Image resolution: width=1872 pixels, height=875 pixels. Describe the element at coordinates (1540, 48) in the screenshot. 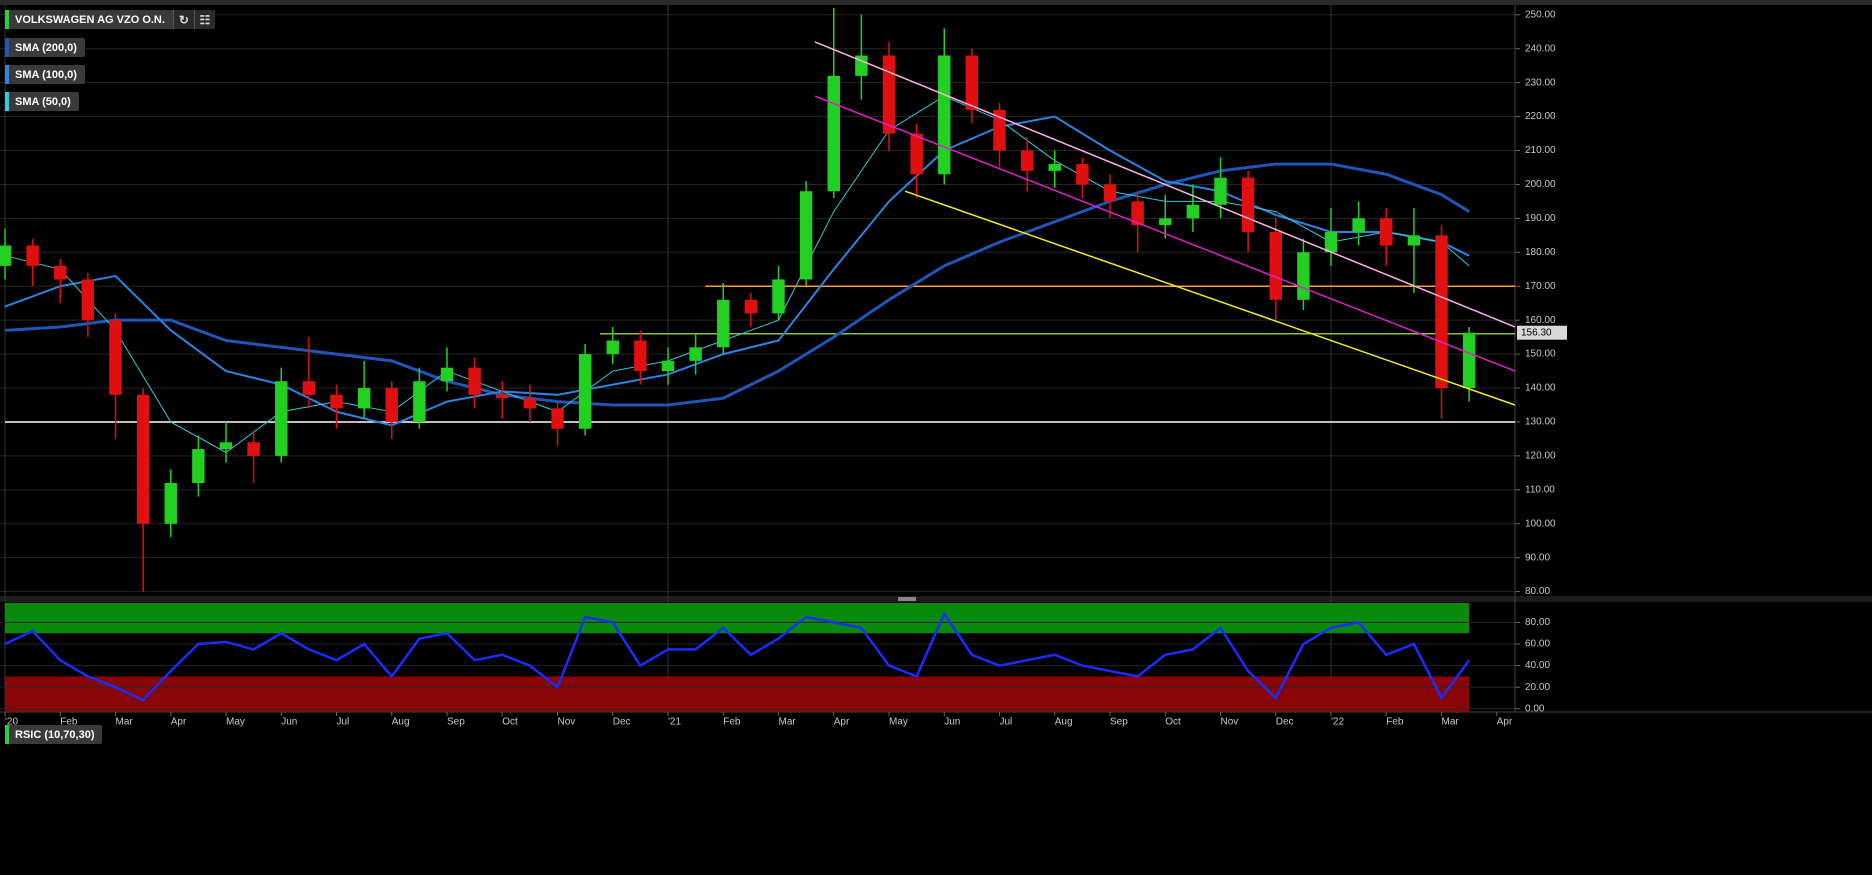

I see `y-tick-label: 240.00` at that location.